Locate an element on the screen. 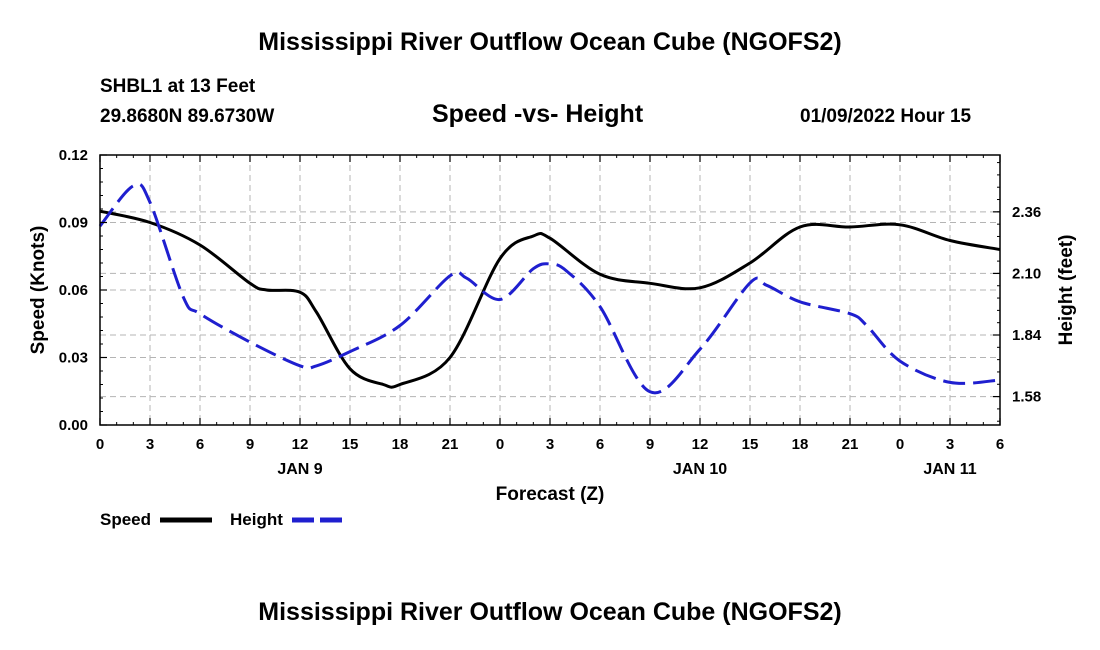 The image size is (1100, 650). y-tick-label: 0.12 is located at coordinates (73, 155).